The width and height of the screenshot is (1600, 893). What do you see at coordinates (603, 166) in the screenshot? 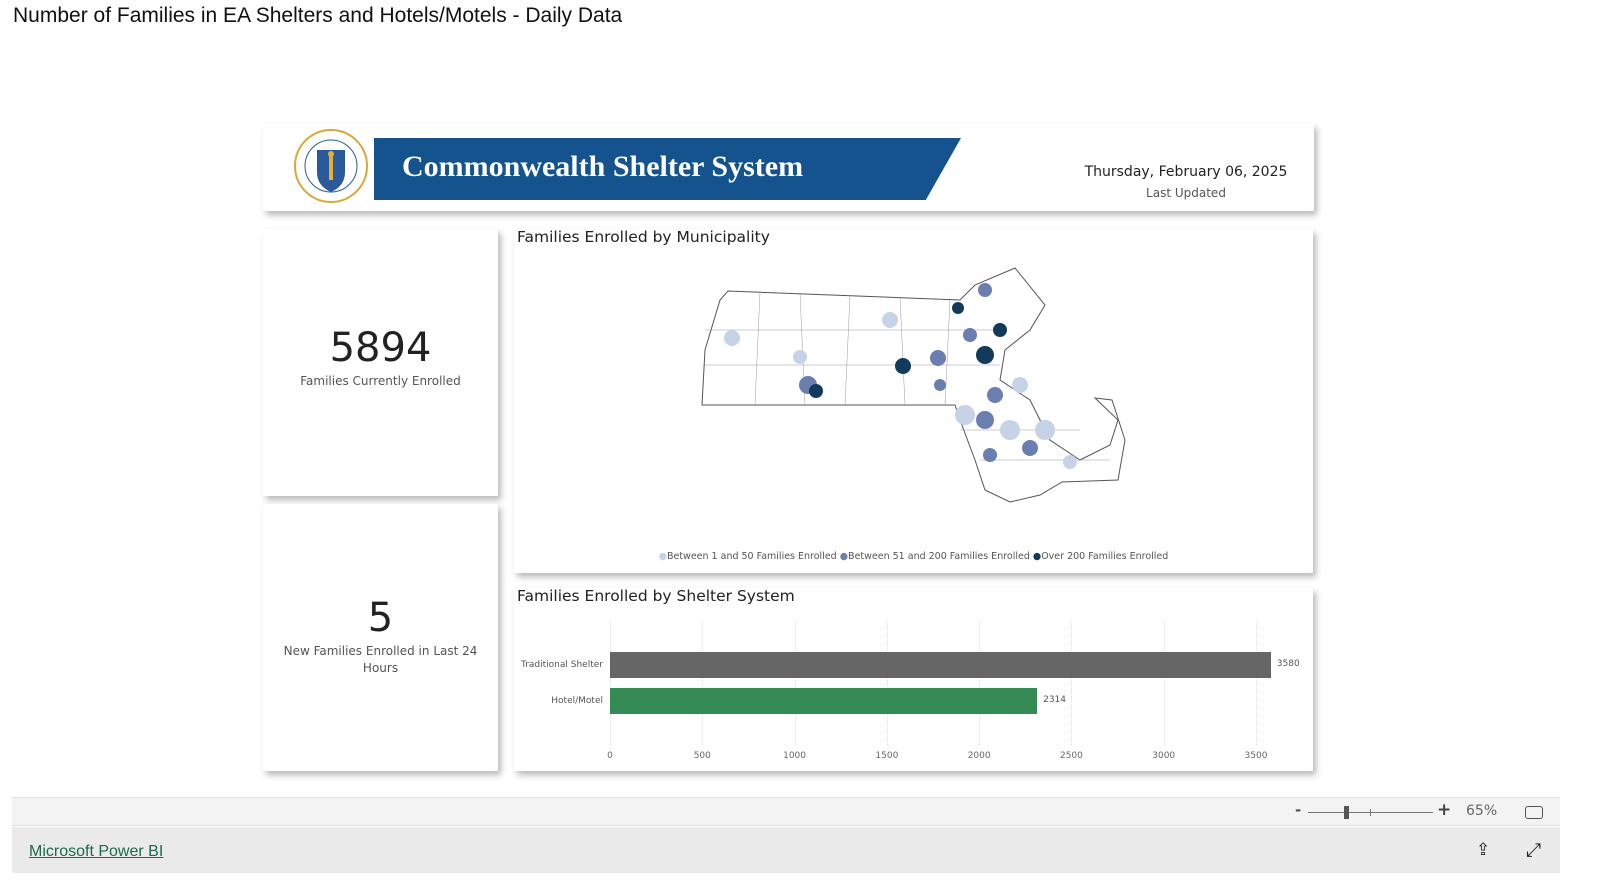
I see `banner-title: Commonwealth Shelter System` at bounding box center [603, 166].